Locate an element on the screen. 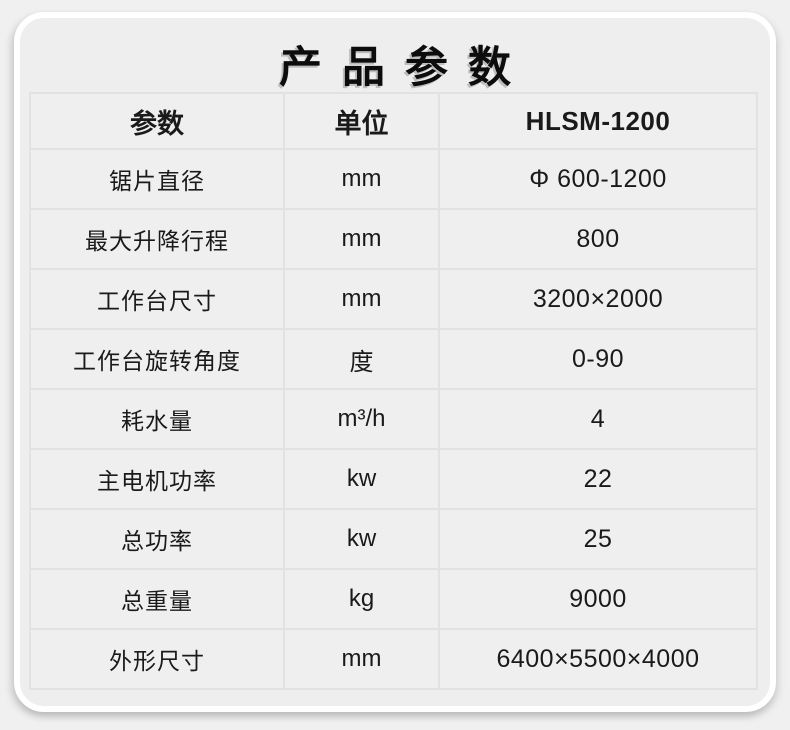 This screenshot has width=790, height=730. header-row: 参数 单位 HLSM-1200 is located at coordinates (393, 121).